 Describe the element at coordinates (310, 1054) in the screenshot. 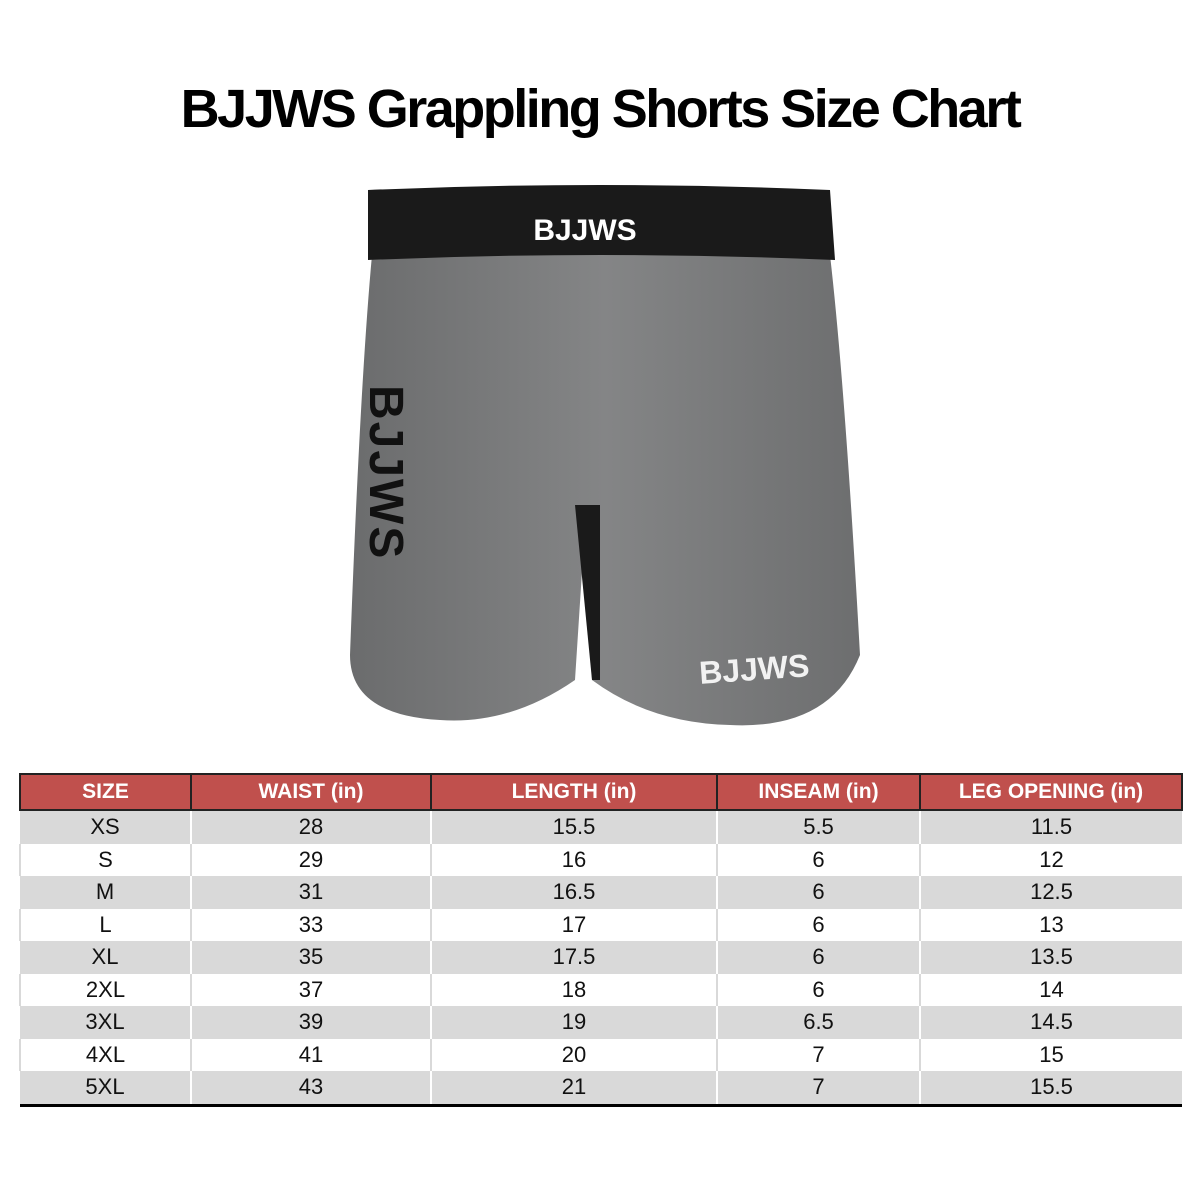

I see `cell-waist: 41` at that location.